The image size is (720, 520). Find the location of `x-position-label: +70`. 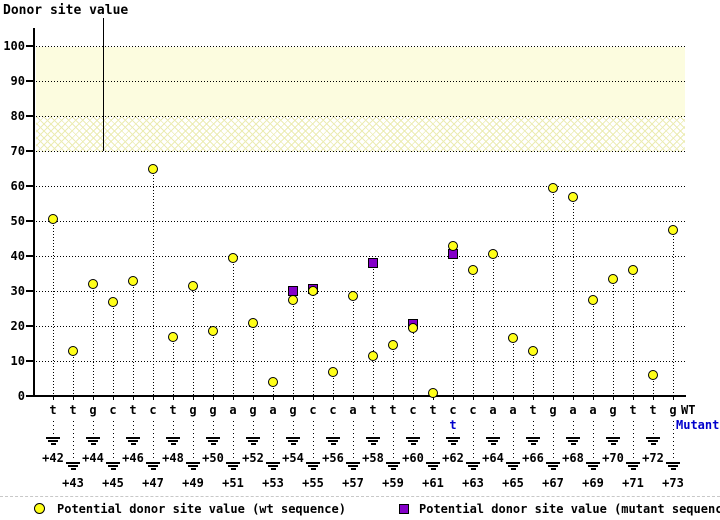

x-position-label: +70 is located at coordinates (613, 458).